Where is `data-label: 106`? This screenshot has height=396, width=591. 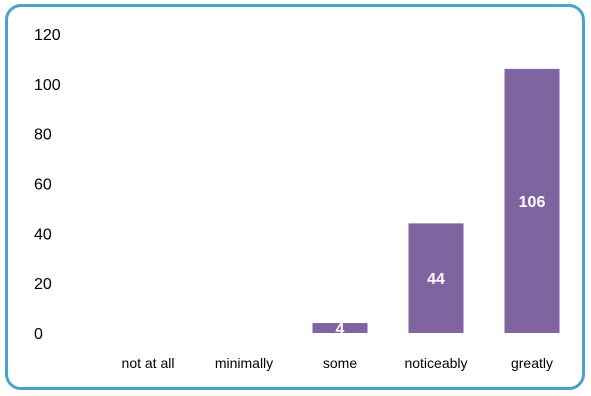 data-label: 106 is located at coordinates (532, 202).